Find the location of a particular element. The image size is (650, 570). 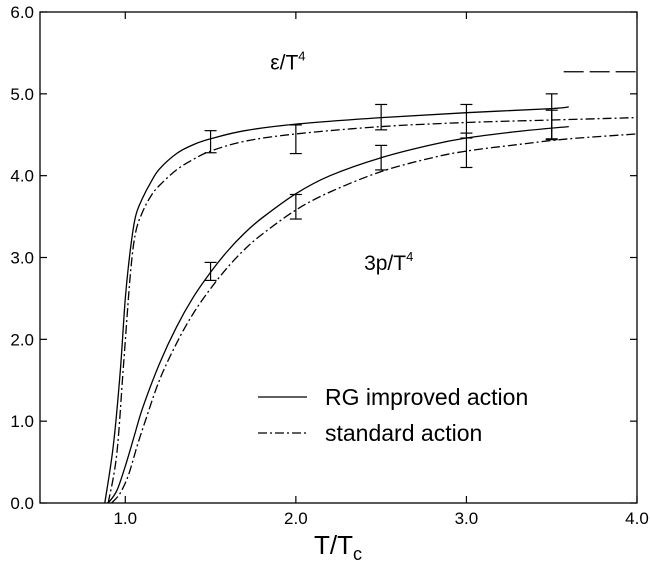

y-tick-label-0: 0.0 is located at coordinates (22, 503).